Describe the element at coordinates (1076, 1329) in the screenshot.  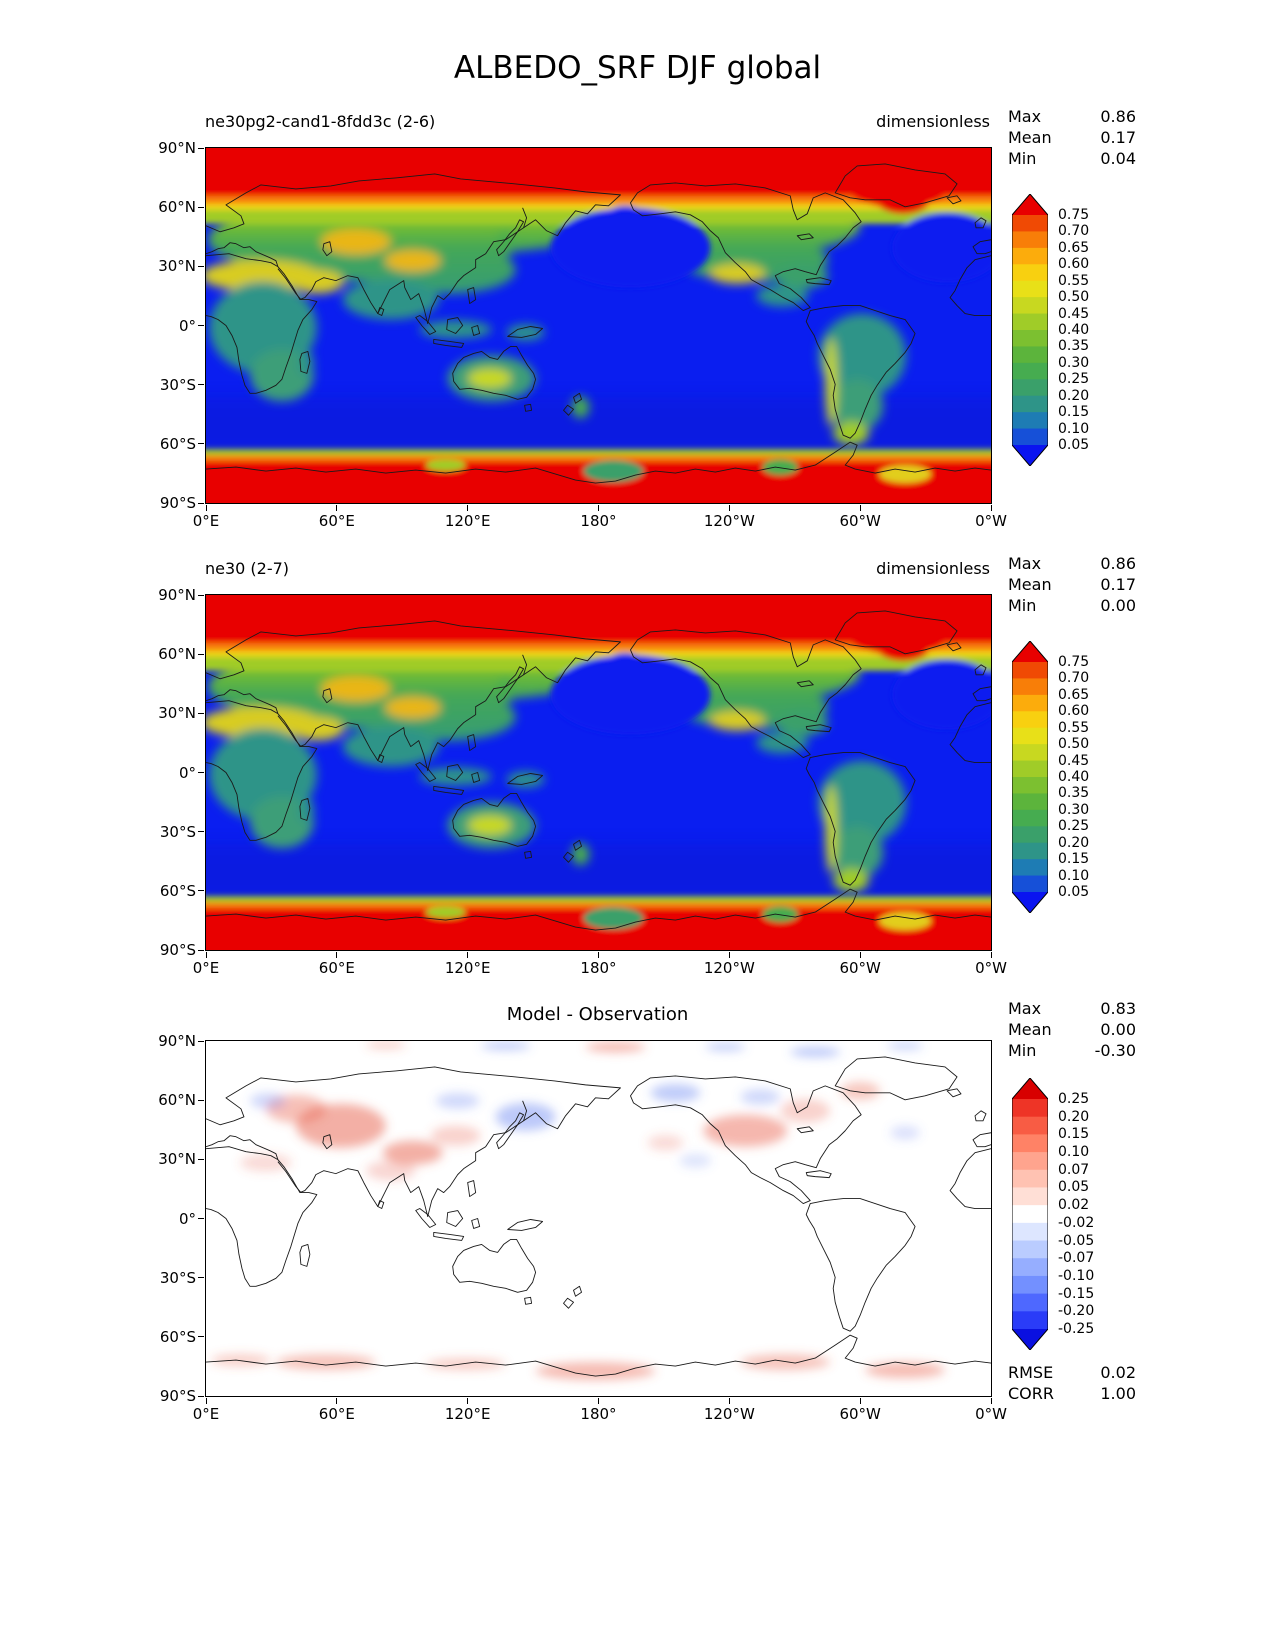
I see `colorbar-tick-label: -0.25` at that location.